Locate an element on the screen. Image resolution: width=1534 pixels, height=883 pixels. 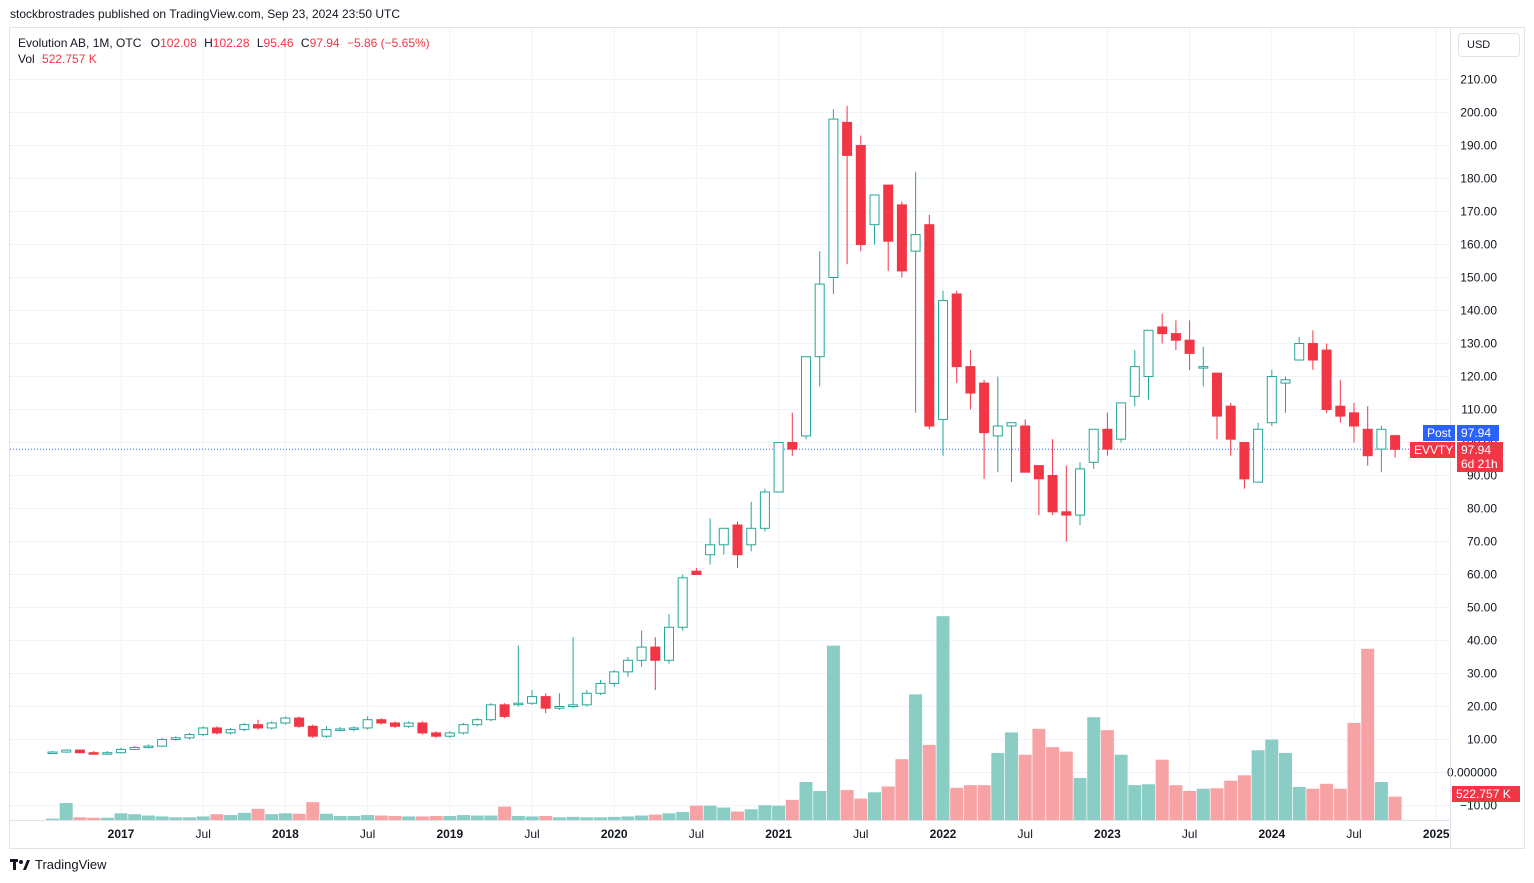
x-tick-label: 2022 is located at coordinates (943, 834).